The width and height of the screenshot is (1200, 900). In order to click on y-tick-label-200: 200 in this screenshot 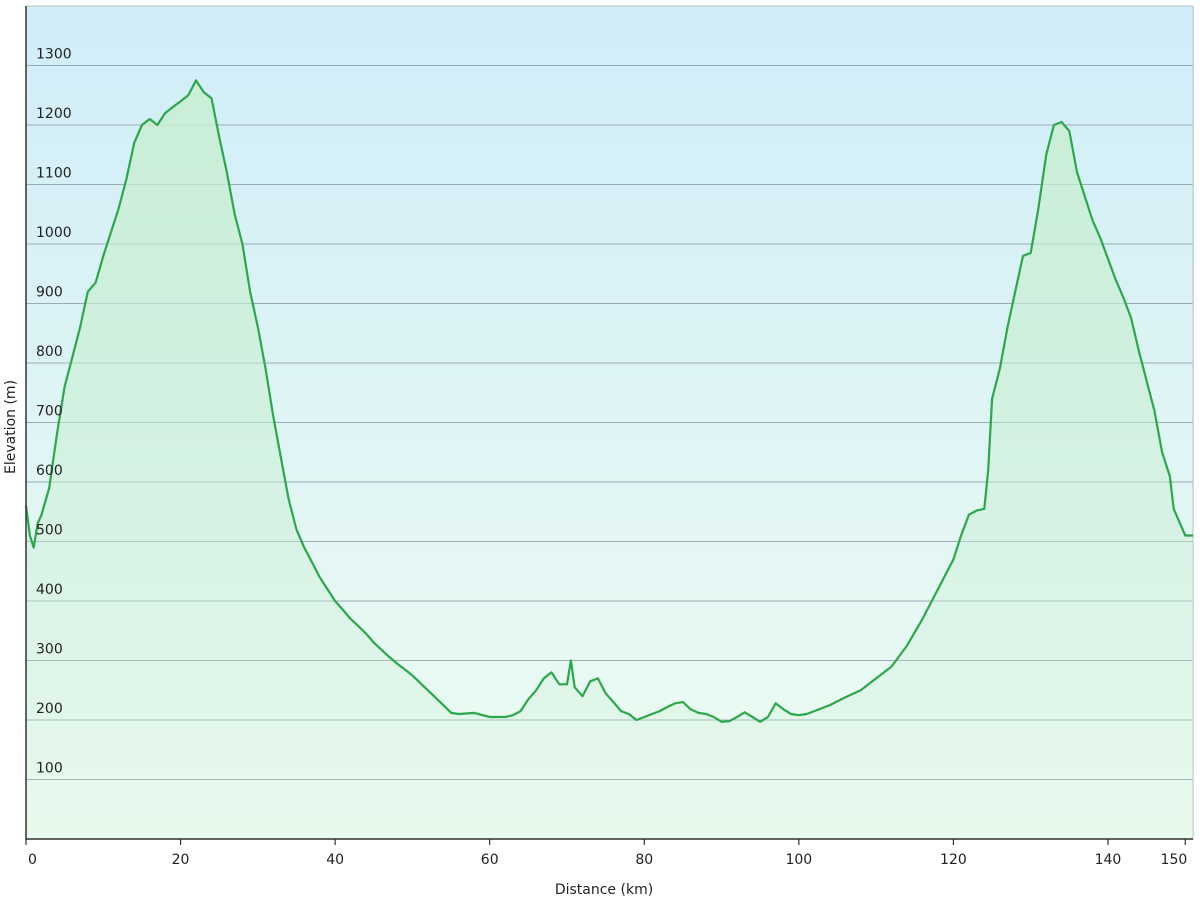, I will do `click(49, 709)`.